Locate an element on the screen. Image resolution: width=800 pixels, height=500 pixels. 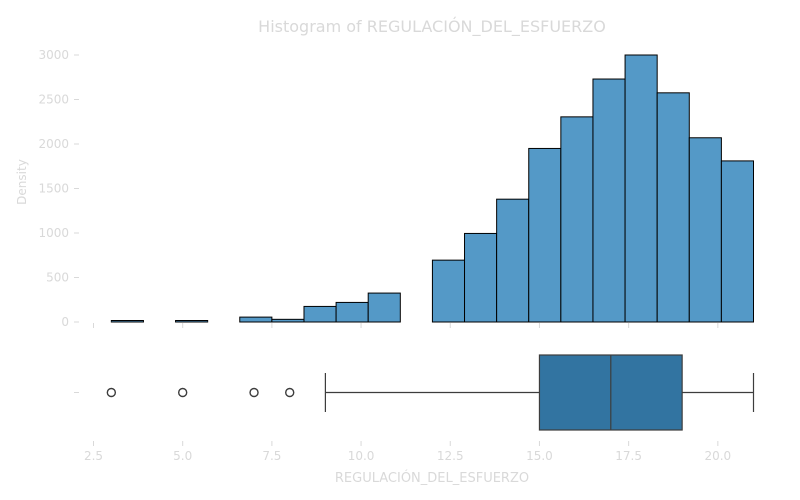
x-axis: 2.5 5.0 7.5 10.0 12.5 15.0 17.5 20.0 is located at coordinates (407, 452).